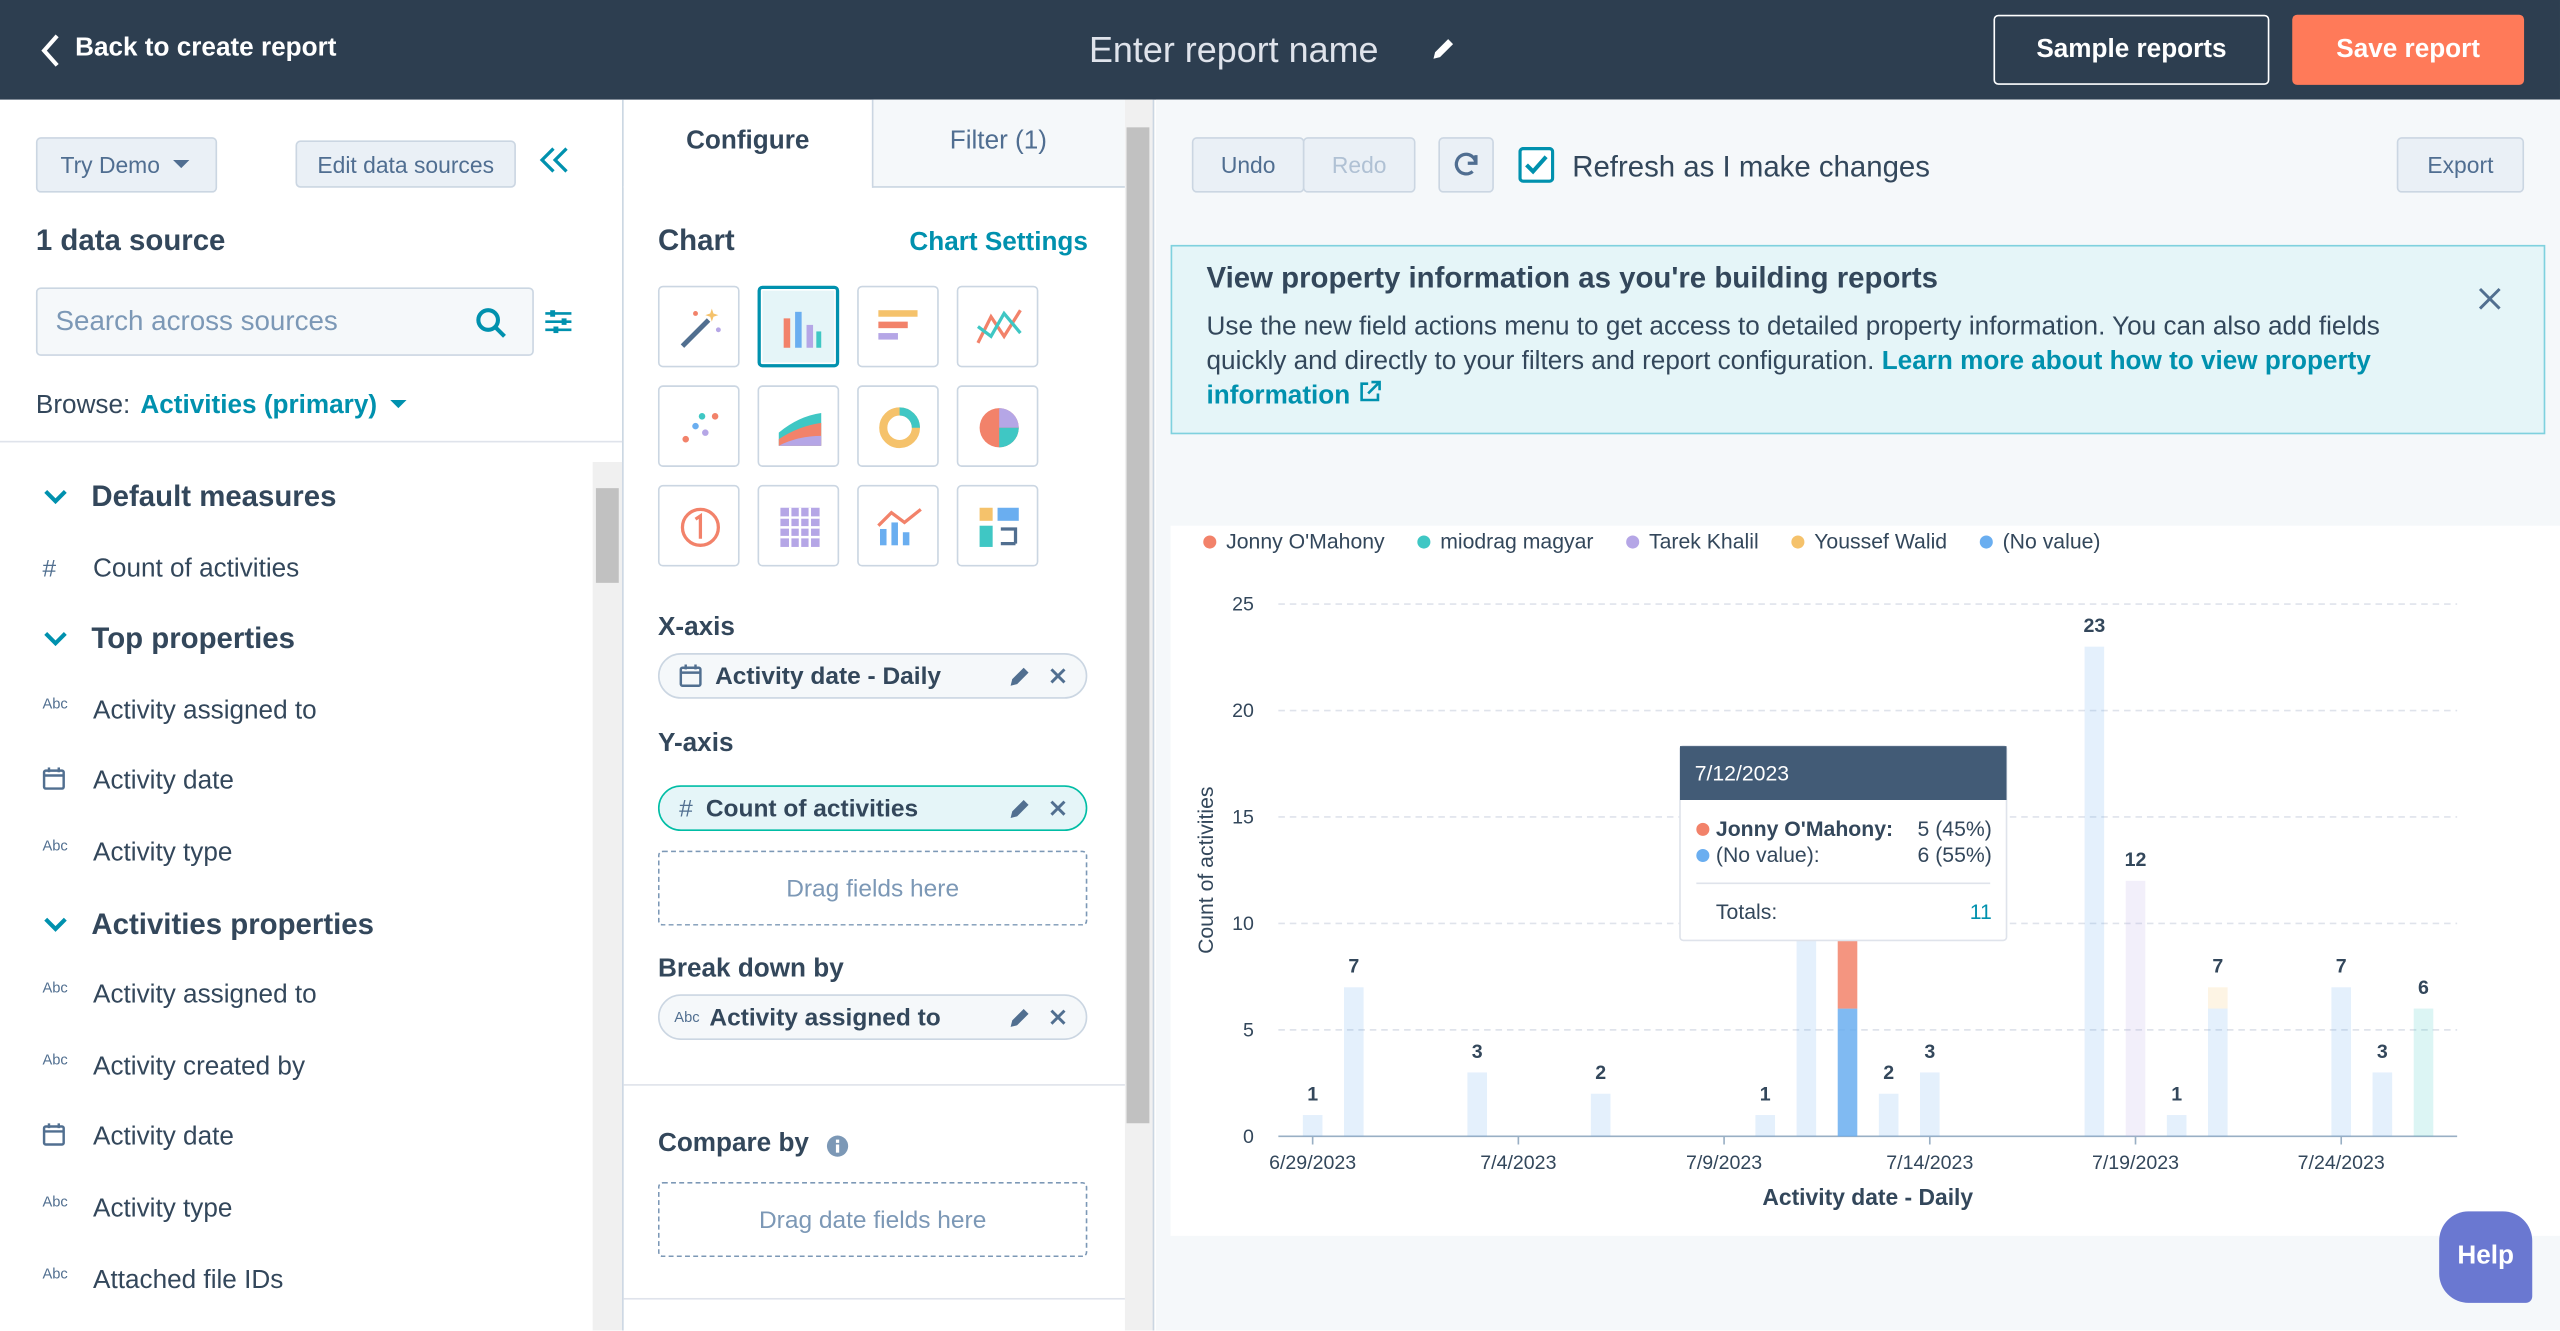  What do you see at coordinates (50, 51) in the screenshot?
I see `back-chevron` at bounding box center [50, 51].